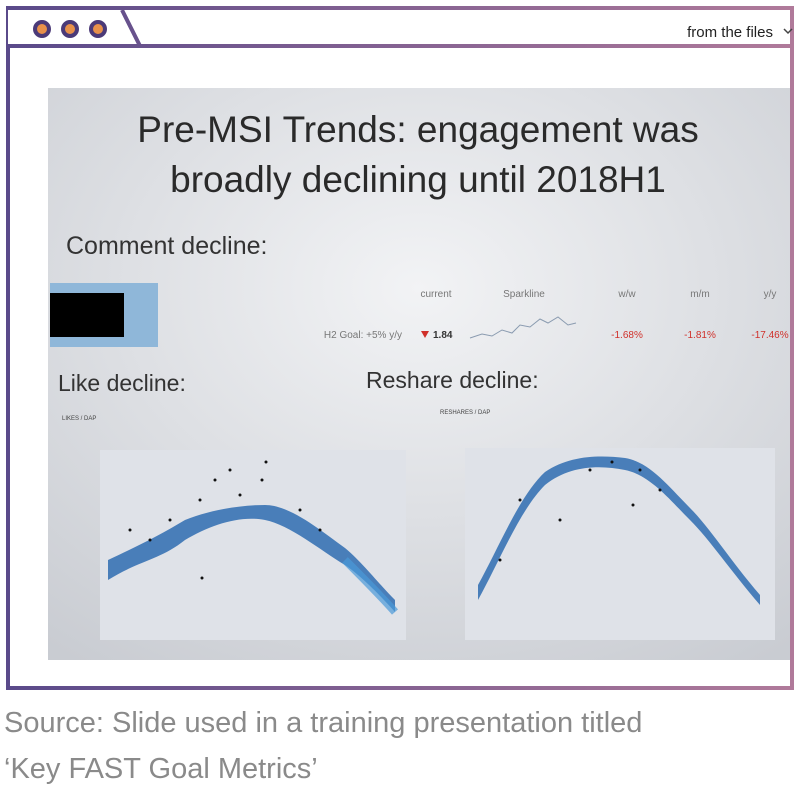 This screenshot has width=800, height=800. I want to click on redaction, so click(87, 315).